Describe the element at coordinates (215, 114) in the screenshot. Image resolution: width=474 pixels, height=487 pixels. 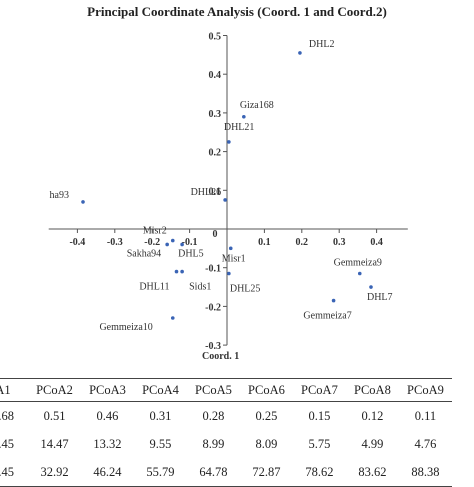
I see `y-tick-label: 0.3` at that location.